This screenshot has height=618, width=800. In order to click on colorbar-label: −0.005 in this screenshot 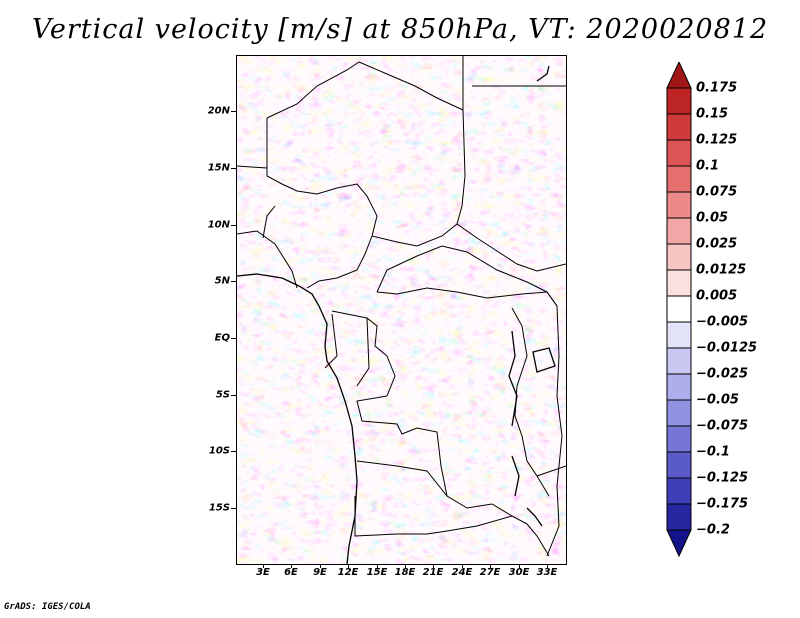, I will do `click(722, 322)`.